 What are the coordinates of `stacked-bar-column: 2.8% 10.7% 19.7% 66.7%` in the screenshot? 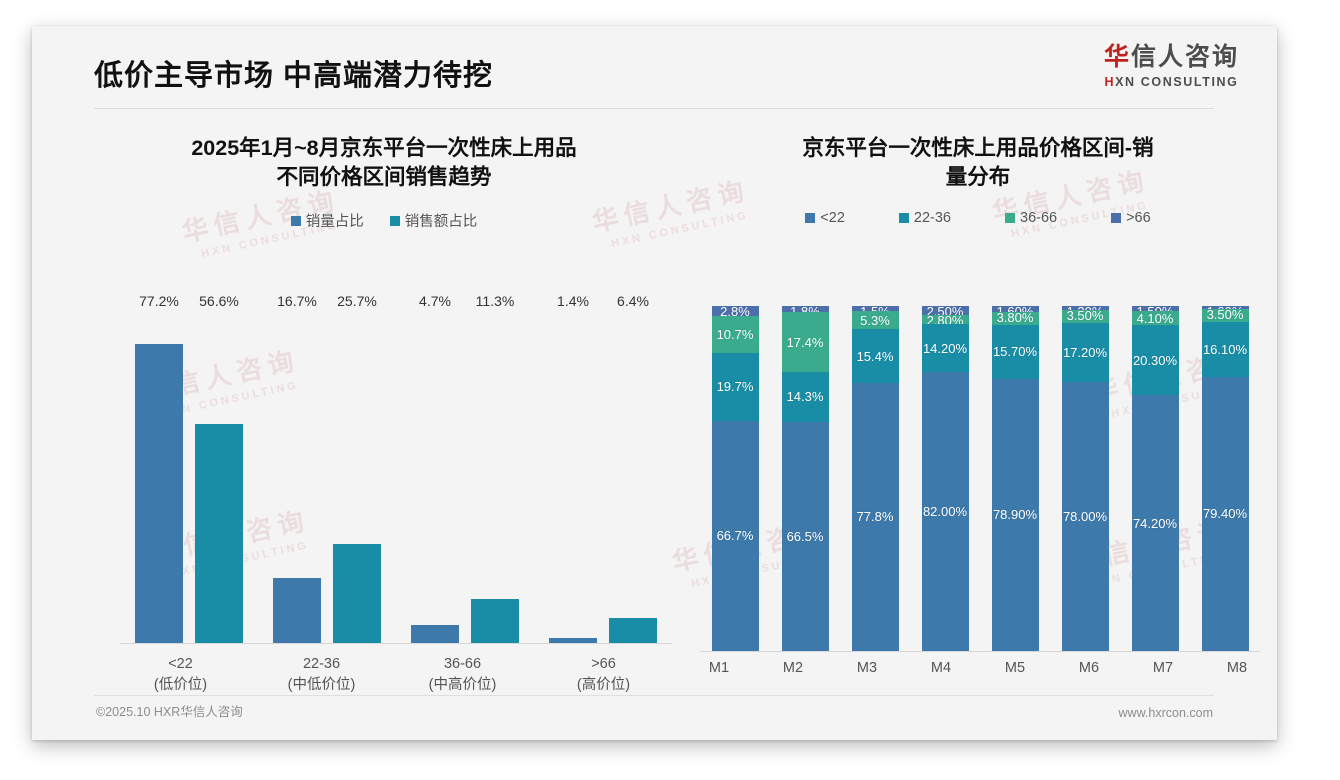 It's located at (735, 477).